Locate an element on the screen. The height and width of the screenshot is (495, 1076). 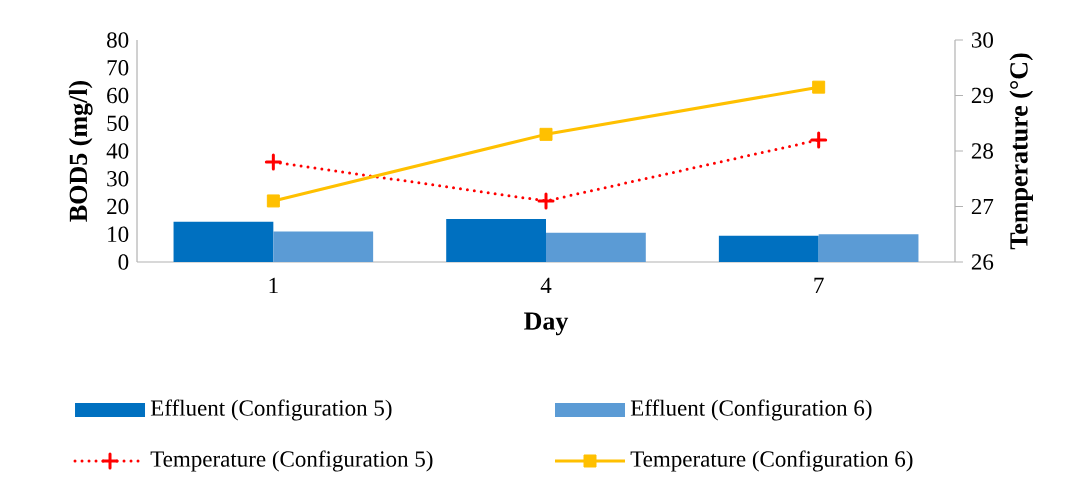
legend-label: Temperature (Configuration 6) is located at coordinates (771, 461).